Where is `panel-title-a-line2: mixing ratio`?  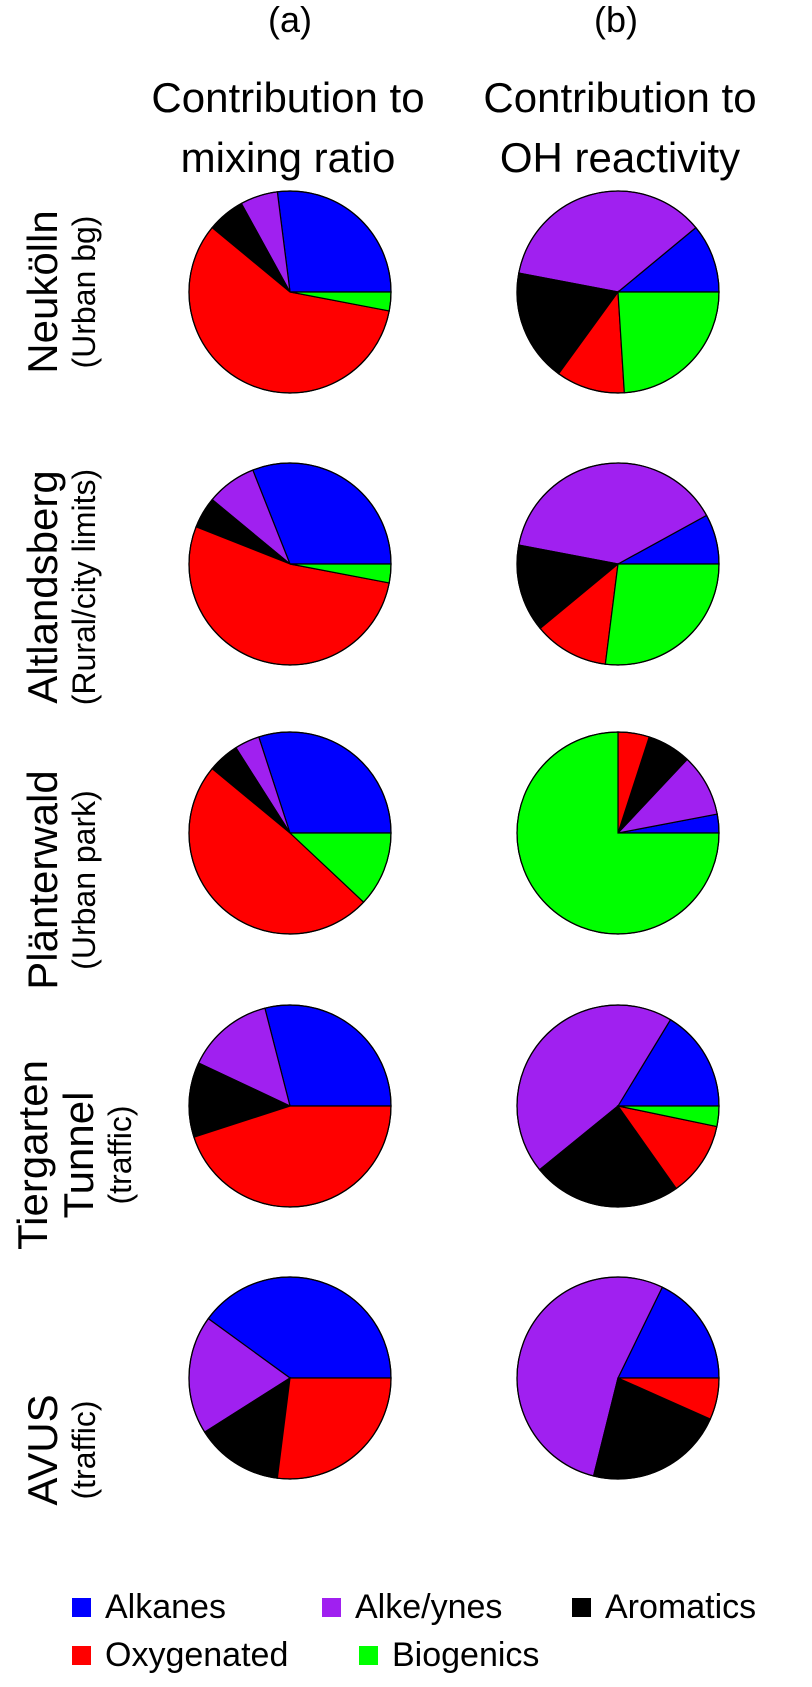
panel-title-a-line2: mixing ratio is located at coordinates (288, 157).